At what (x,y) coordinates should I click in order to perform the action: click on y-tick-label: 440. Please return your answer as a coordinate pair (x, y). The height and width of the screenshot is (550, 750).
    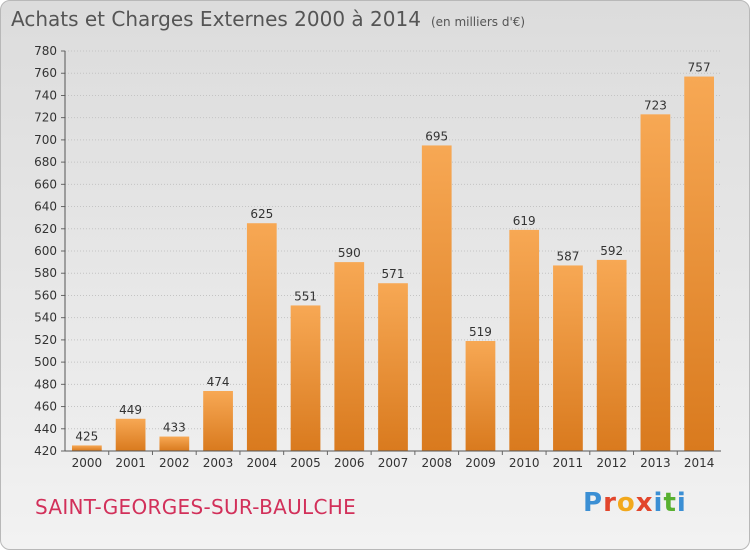
    Looking at the image, I should click on (45, 429).